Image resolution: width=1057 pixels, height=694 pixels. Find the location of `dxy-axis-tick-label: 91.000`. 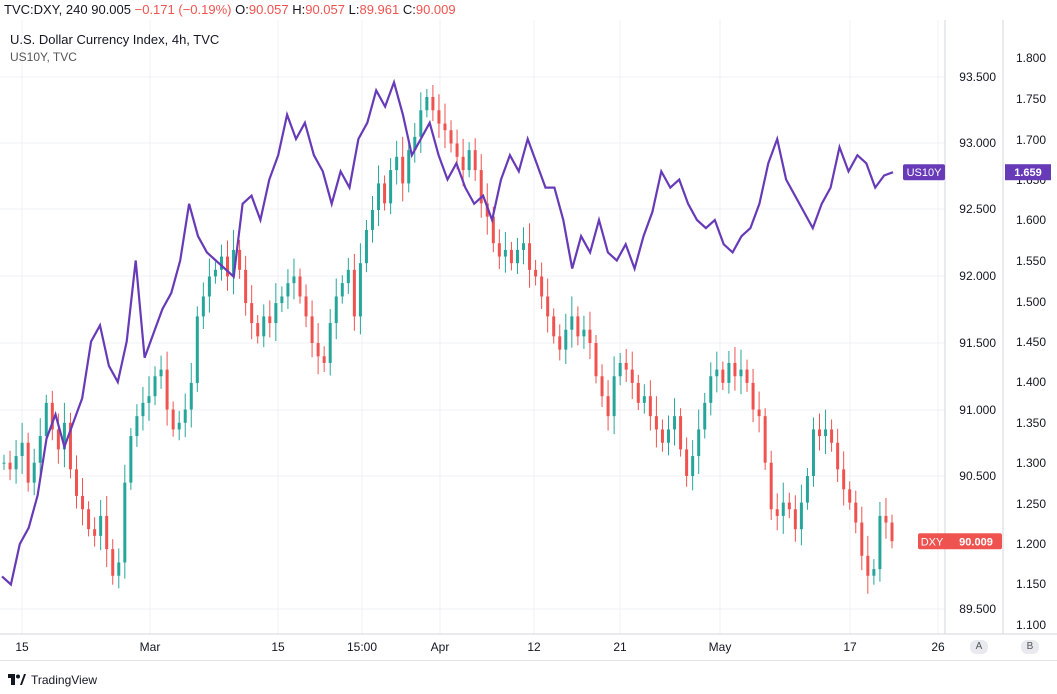

dxy-axis-tick-label: 91.000 is located at coordinates (977, 410).